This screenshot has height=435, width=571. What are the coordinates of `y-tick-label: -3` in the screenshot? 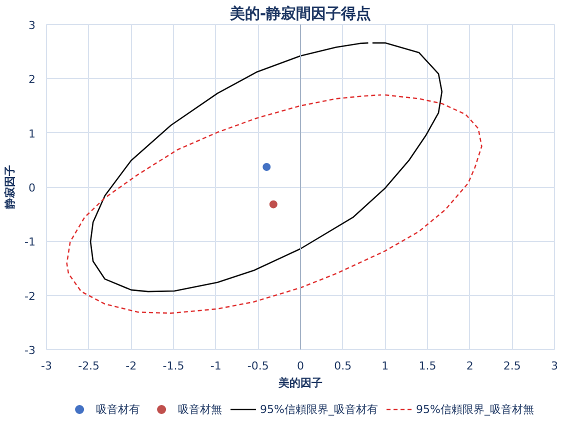 It's located at (30, 350).